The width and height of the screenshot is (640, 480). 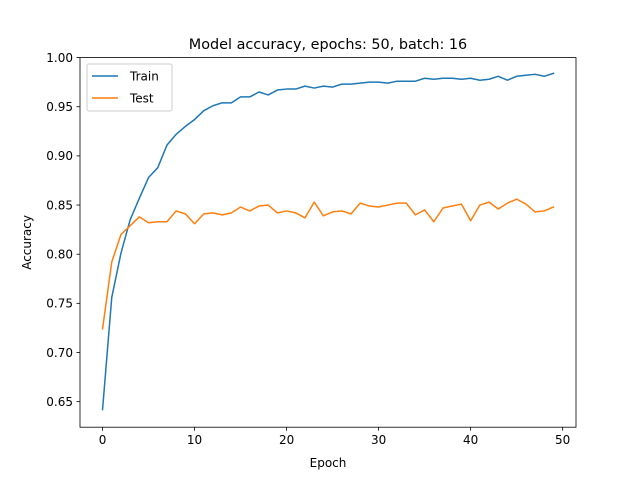 I want to click on y-tick-label: 0.85, so click(x=59, y=205).